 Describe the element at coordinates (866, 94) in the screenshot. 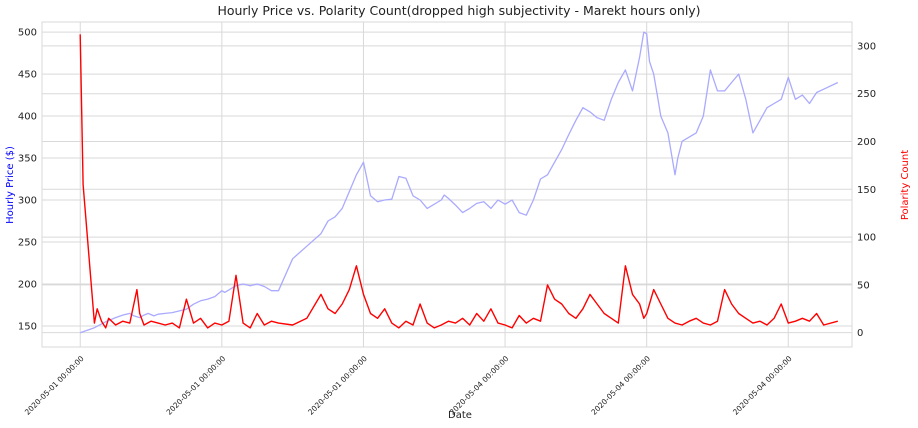

I see `y-right-tick-label: 250` at that location.